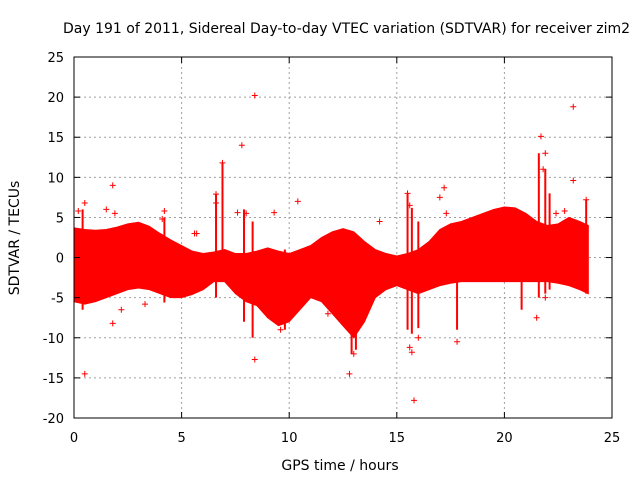 This screenshot has width=640, height=480. What do you see at coordinates (60, 218) in the screenshot?
I see `y-tick-label: 5` at bounding box center [60, 218].